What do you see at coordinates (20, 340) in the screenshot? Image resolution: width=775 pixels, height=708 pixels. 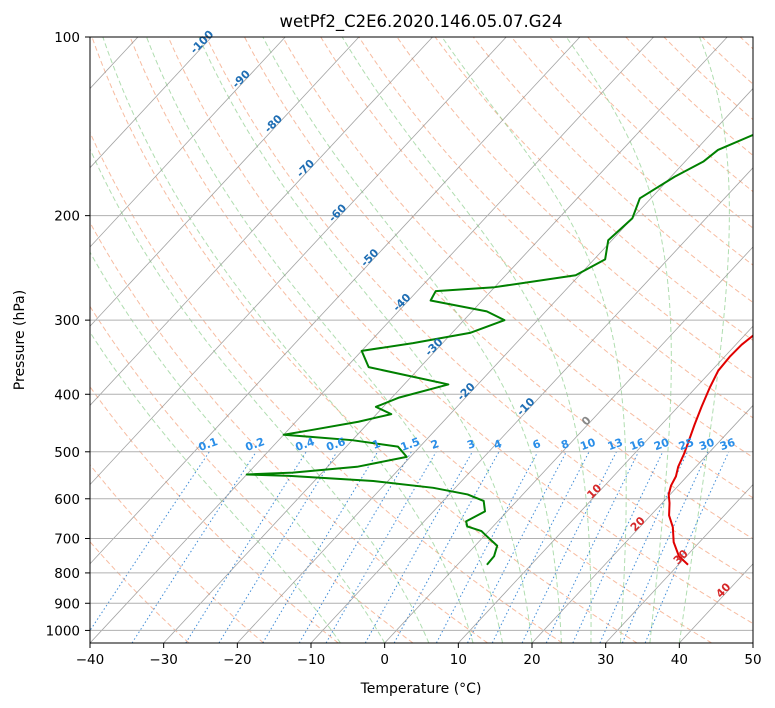 I see `y-axis-label: Pressure (hPa)` at bounding box center [20, 340].